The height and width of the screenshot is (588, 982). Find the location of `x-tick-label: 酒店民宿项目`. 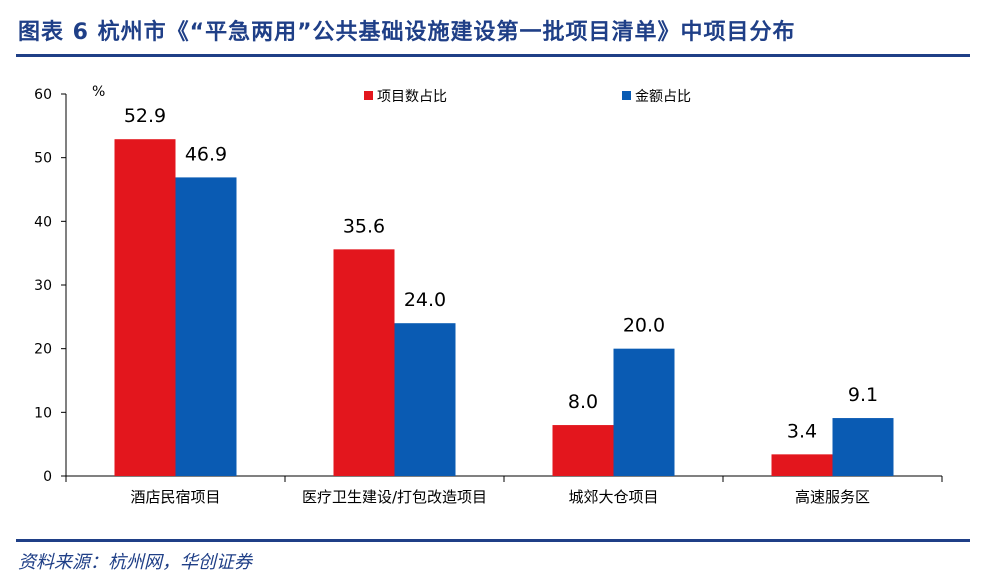

x-tick-label: 酒店民宿项目 is located at coordinates (175, 497).